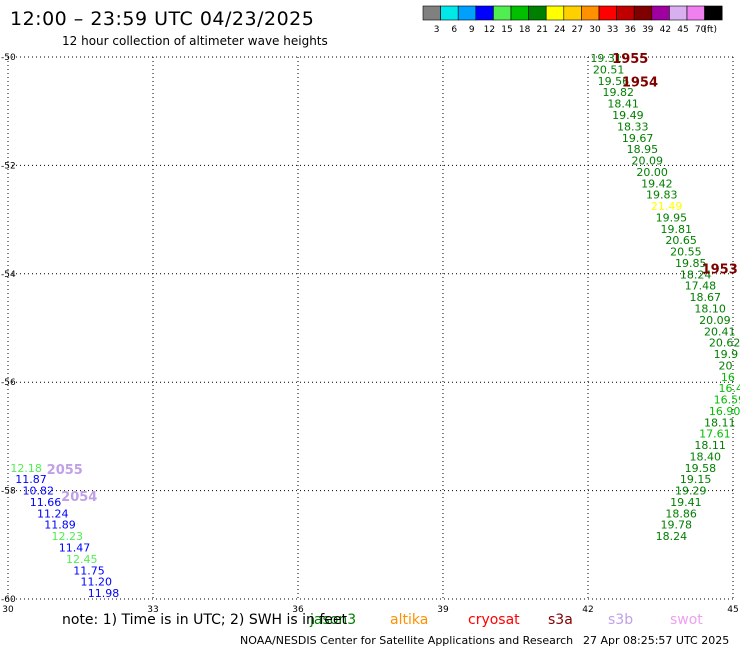 This screenshot has width=740, height=650. What do you see at coordinates (686, 502) in the screenshot?
I see `wave-height-value: 19.41` at bounding box center [686, 502].